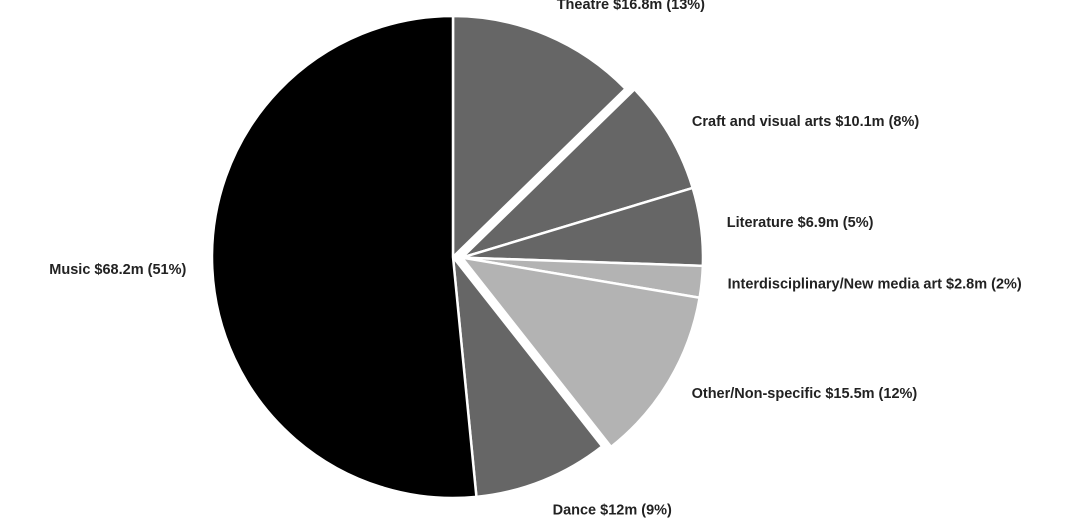 The image size is (1080, 524). I want to click on value-label: $68.2m (51%), so click(140, 270).